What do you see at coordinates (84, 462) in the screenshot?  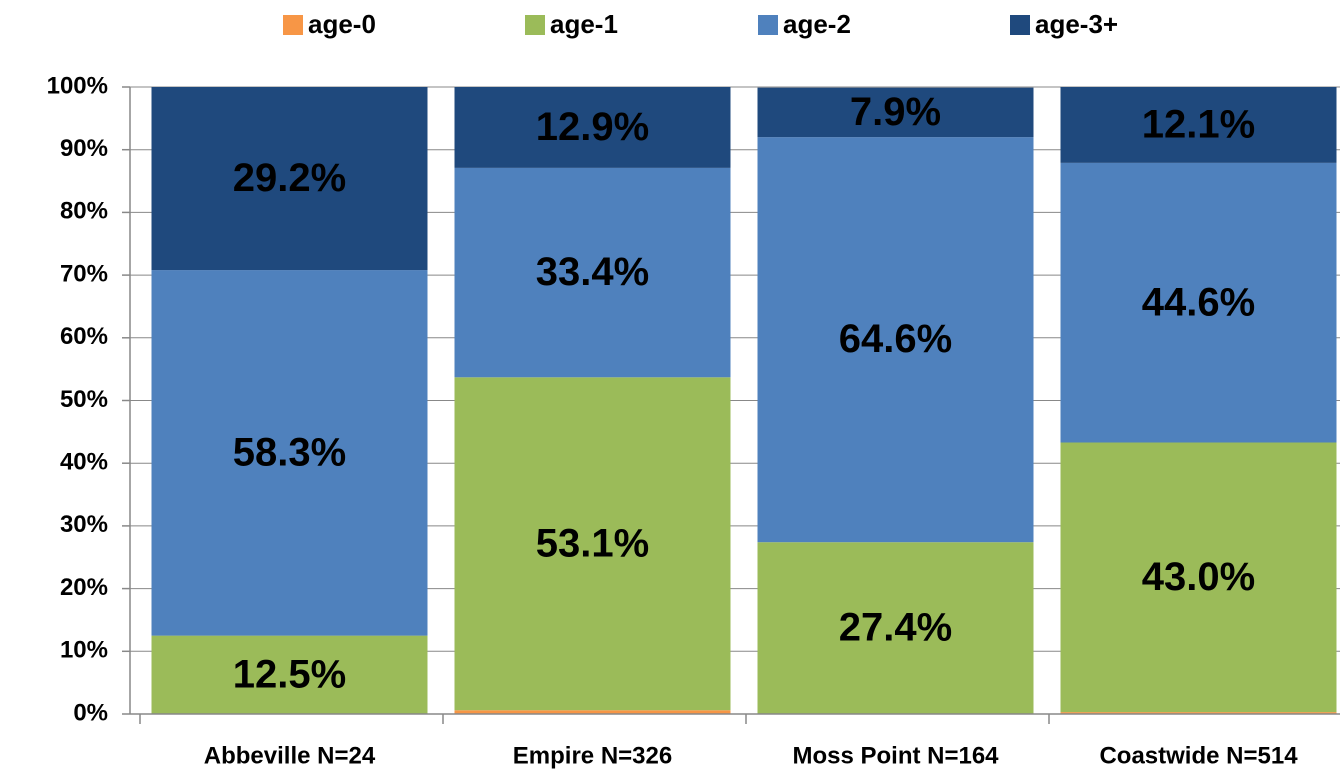 I see `y-tick-label: 40%` at bounding box center [84, 462].